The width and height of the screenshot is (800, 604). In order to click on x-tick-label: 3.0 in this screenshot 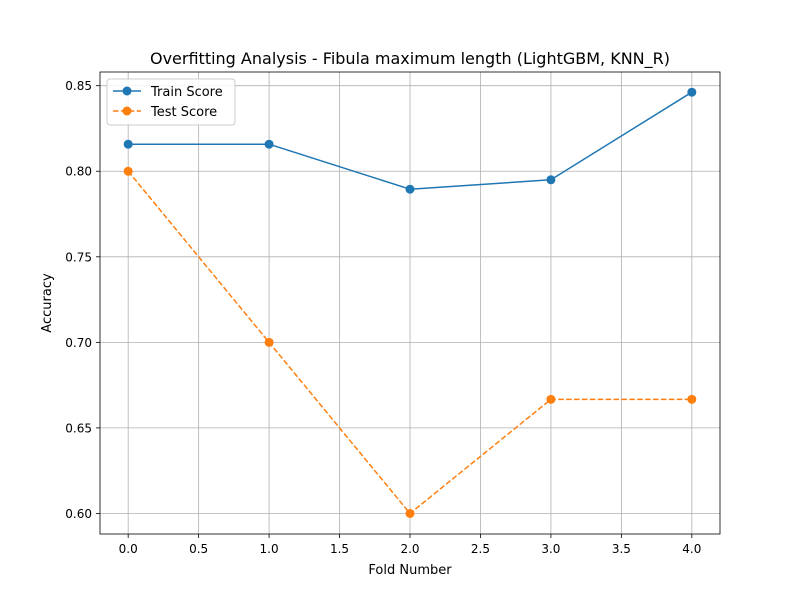, I will do `click(550, 549)`.